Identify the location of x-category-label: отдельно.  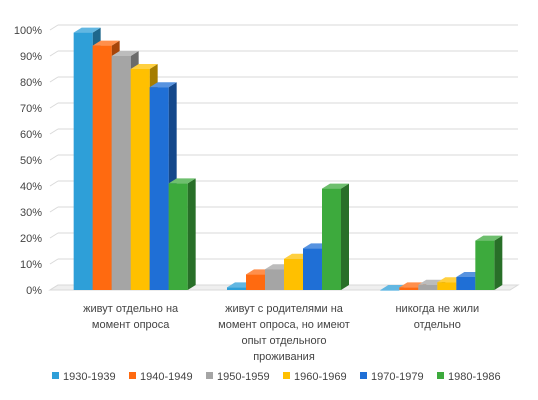
(437, 325).